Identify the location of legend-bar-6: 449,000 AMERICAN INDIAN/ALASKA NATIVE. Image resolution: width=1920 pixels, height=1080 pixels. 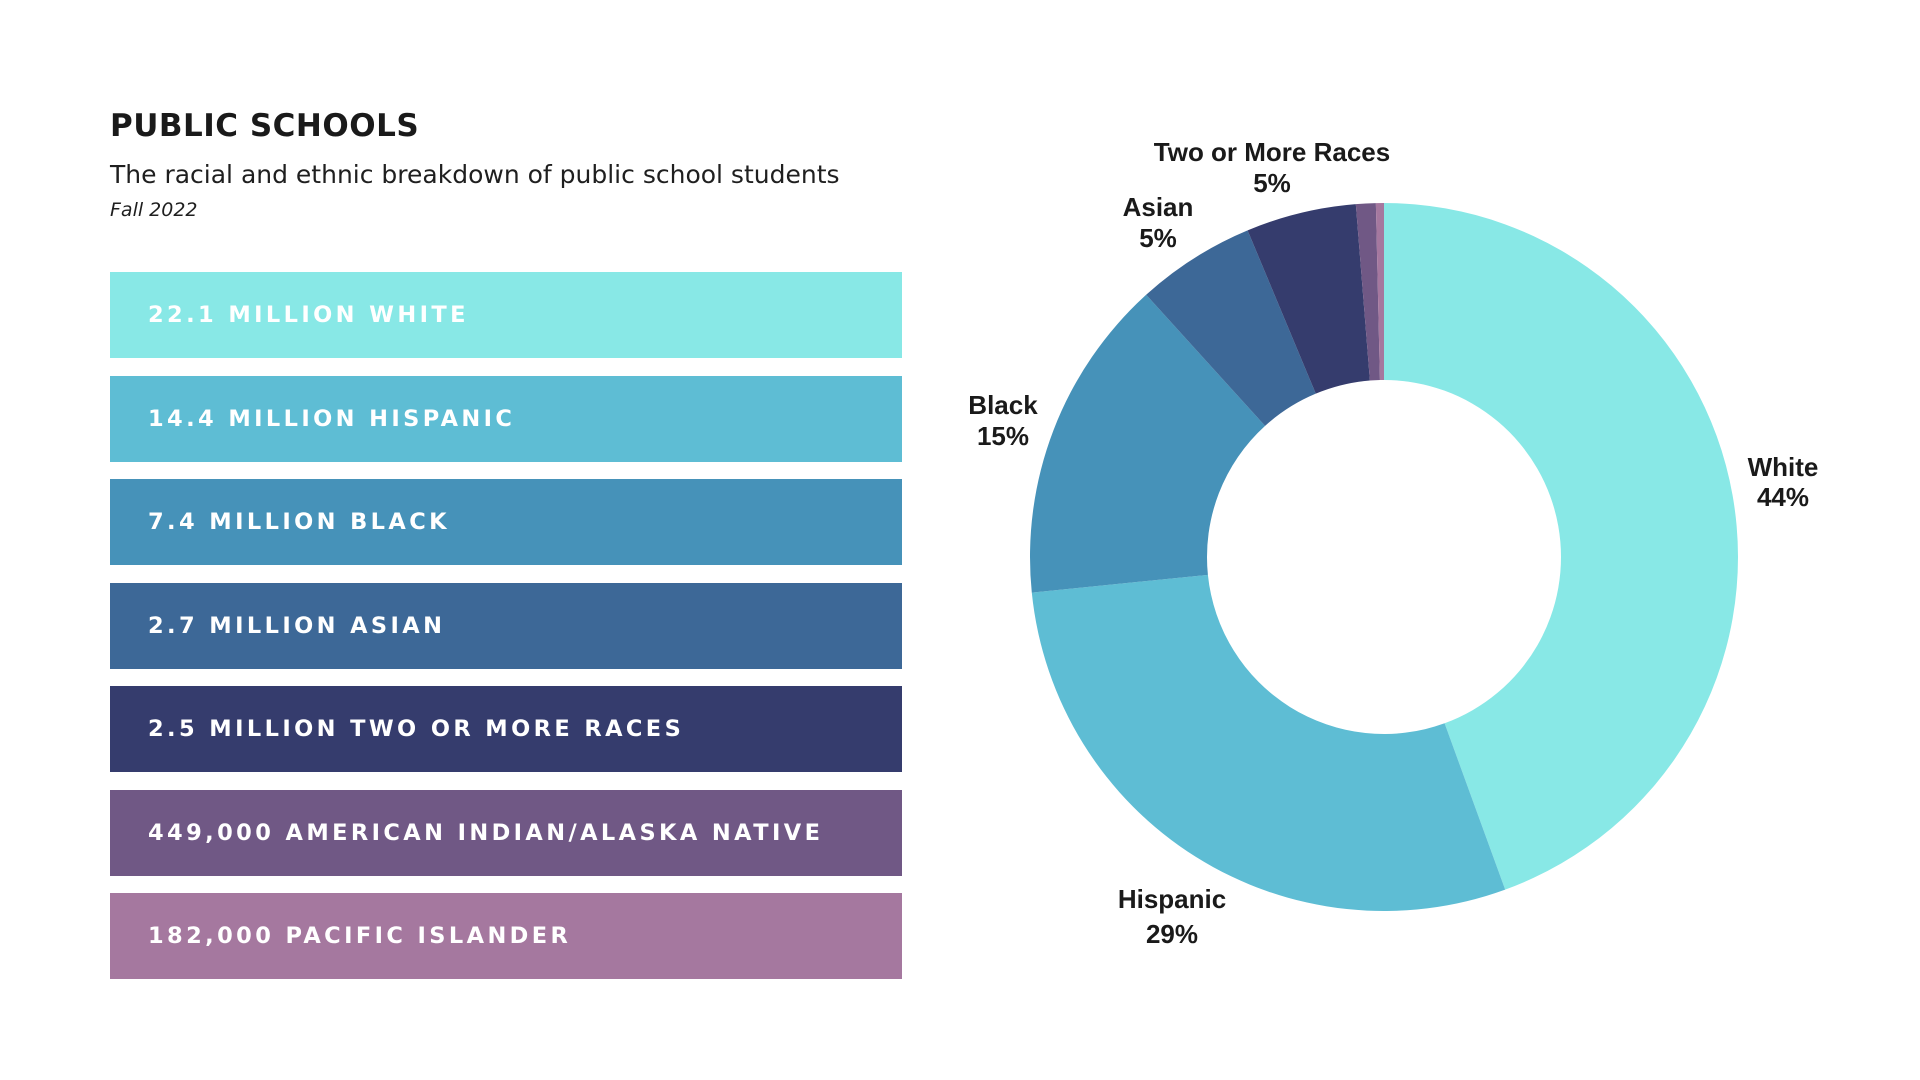
(506, 832).